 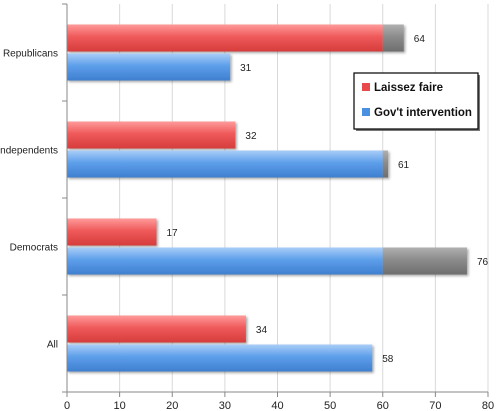 I want to click on bar-independents-gov-t-intervention, so click(x=228, y=164).